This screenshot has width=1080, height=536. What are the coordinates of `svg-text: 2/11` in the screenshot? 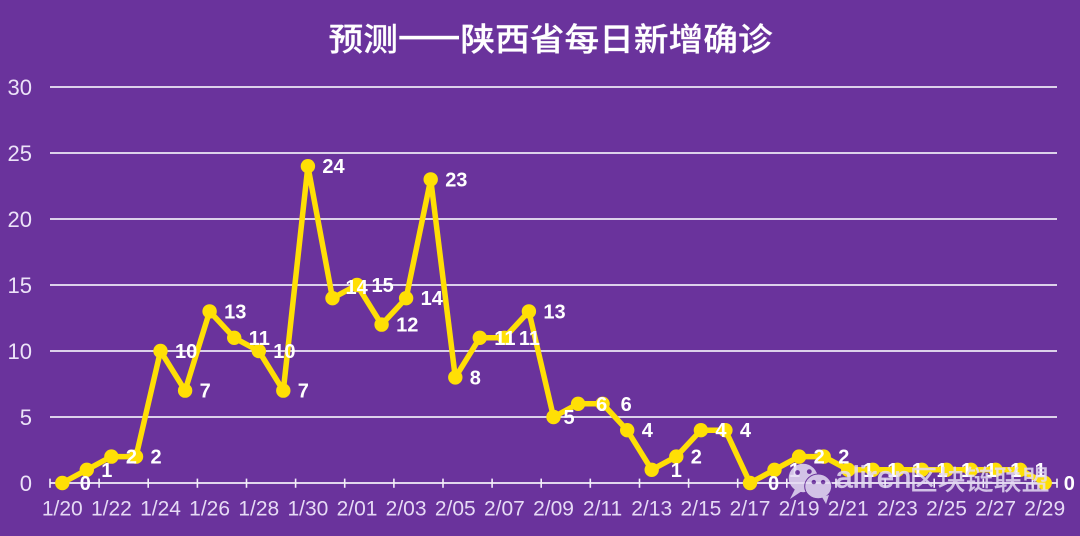 It's located at (602, 509).